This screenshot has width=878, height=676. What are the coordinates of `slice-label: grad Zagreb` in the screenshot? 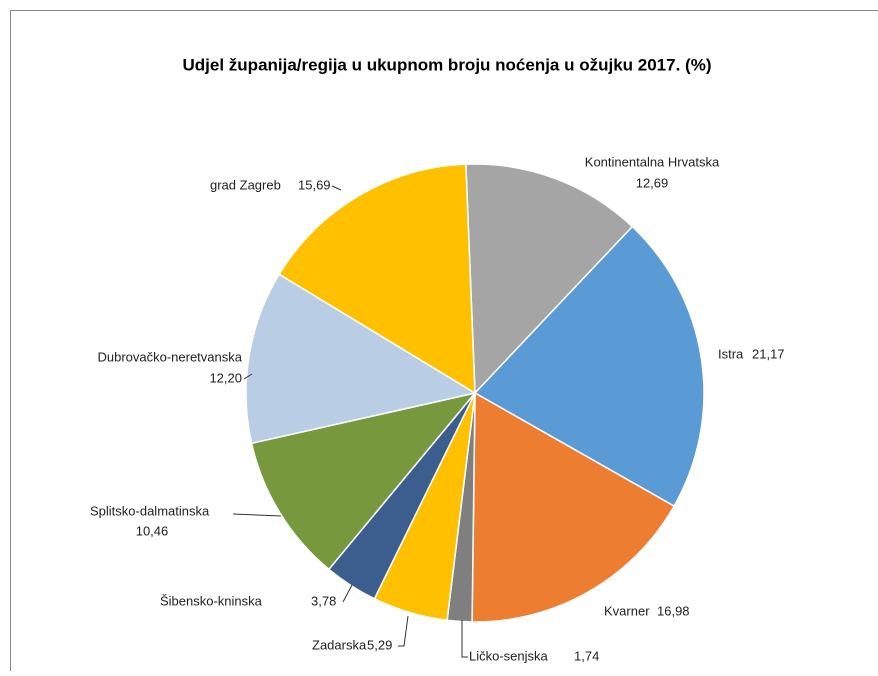 It's located at (245, 184).